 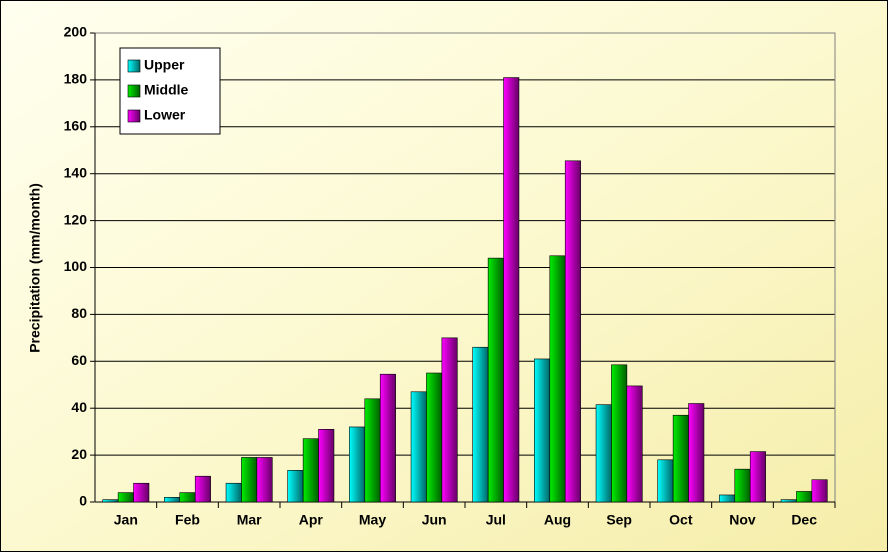 I want to click on y-tick-label: 100, so click(x=76, y=266).